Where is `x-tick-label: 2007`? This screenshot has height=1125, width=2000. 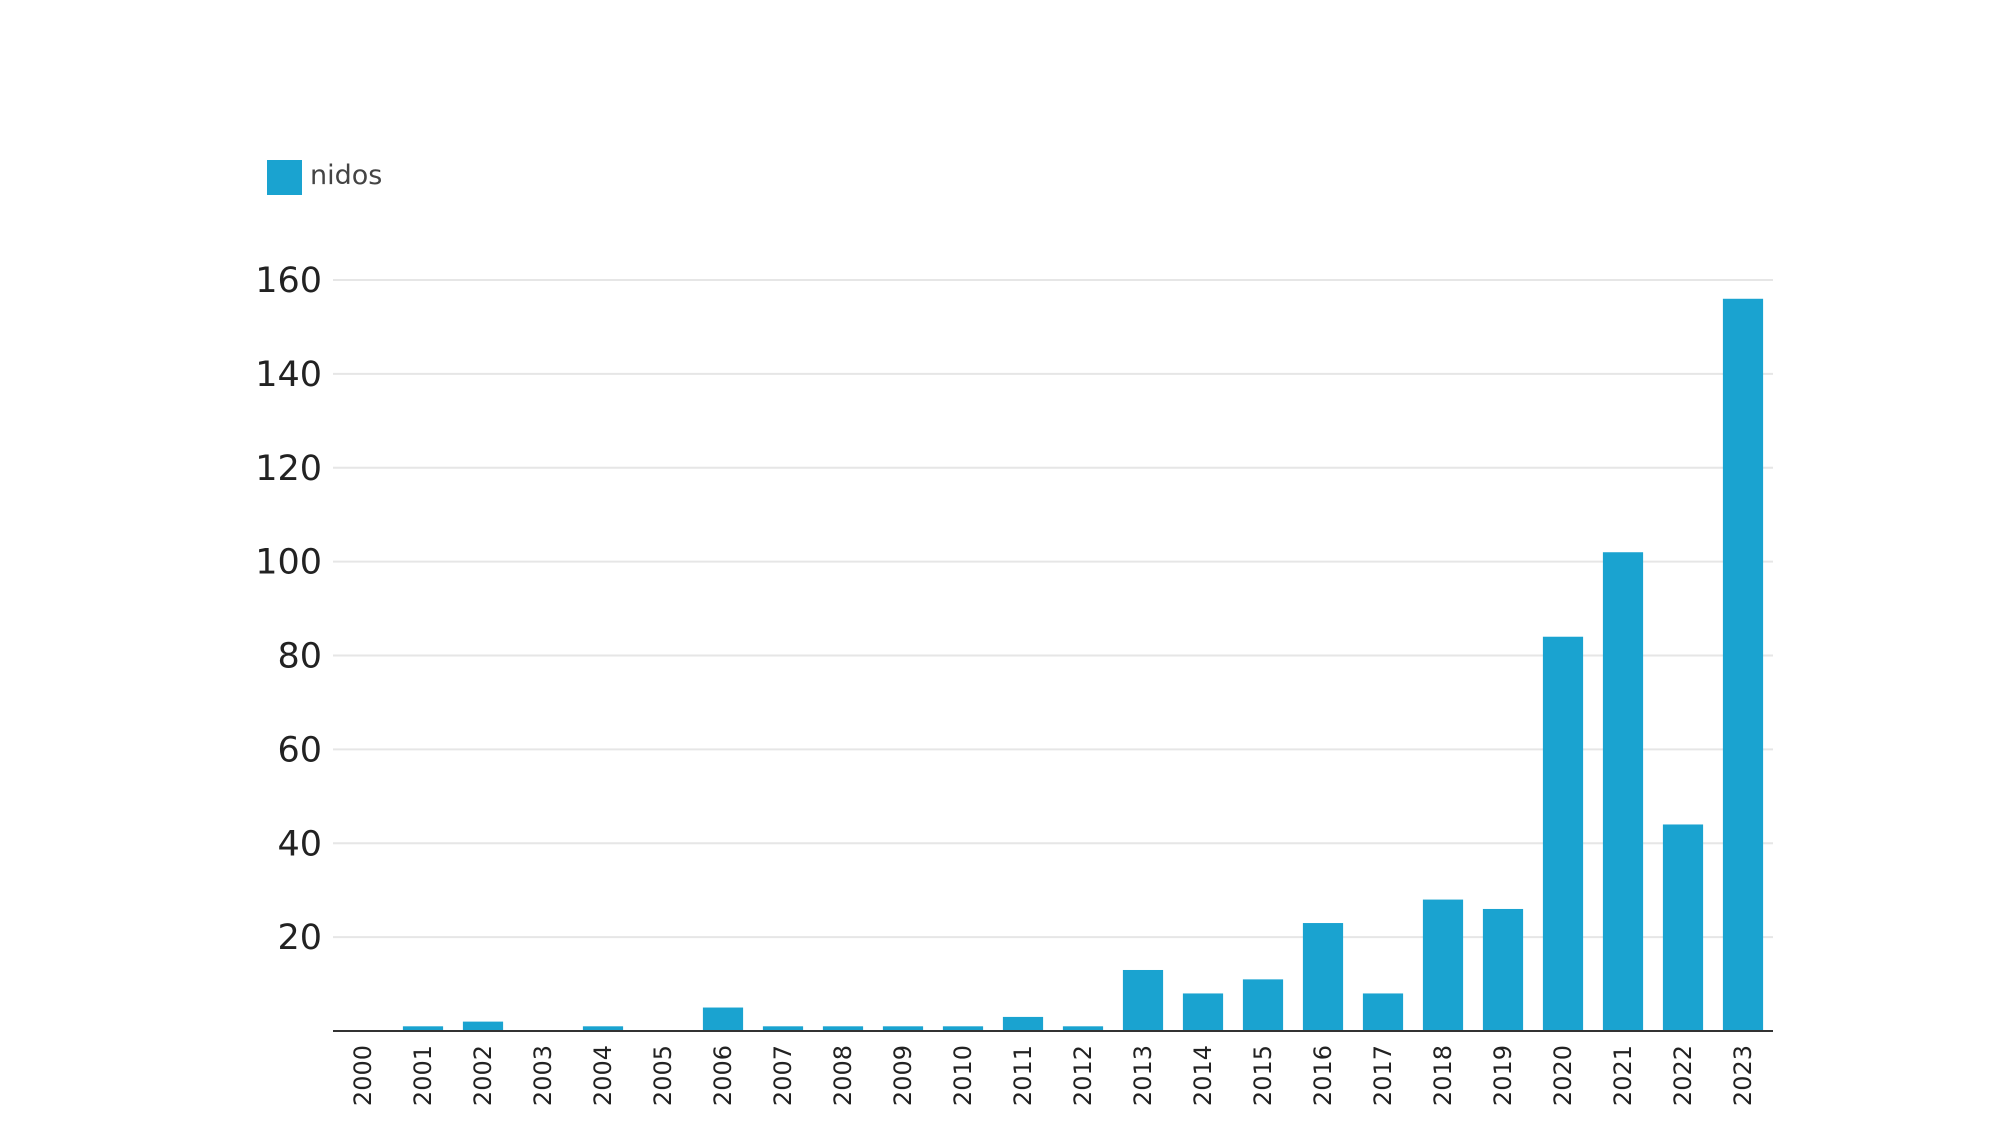
x-tick-label: 2007 is located at coordinates (783, 1075).